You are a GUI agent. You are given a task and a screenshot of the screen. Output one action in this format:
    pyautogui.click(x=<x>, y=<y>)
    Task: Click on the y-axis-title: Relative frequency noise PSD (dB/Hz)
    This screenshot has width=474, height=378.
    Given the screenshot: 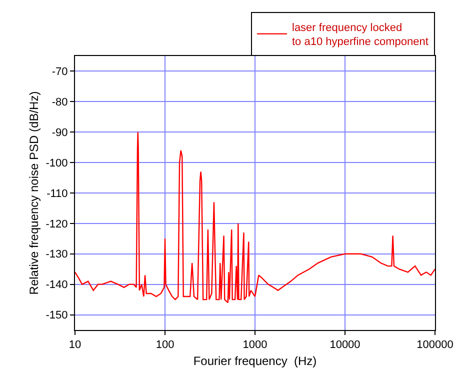 What is the action you would take?
    pyautogui.click(x=34, y=193)
    